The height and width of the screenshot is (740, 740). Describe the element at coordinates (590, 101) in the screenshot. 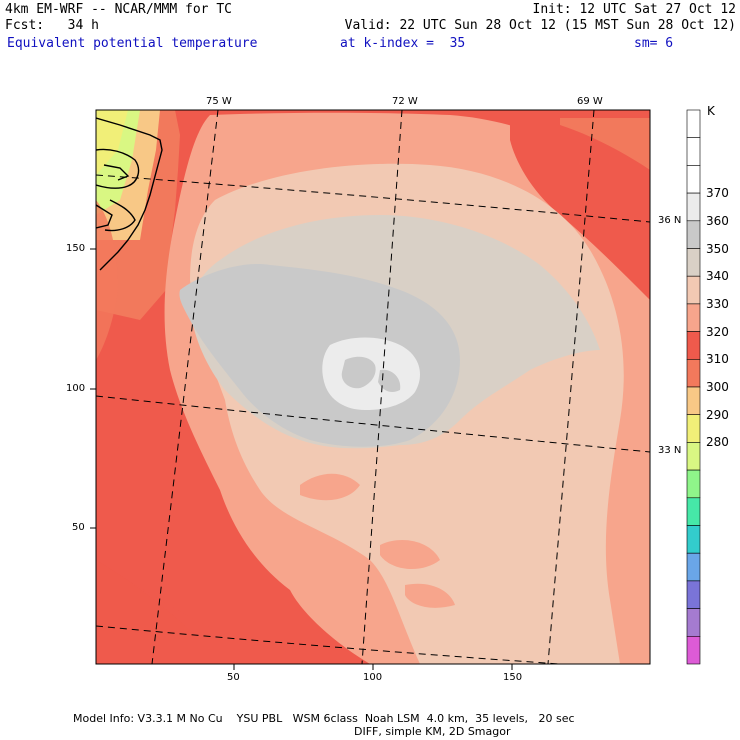

I see `lon-label-69w: 69 W` at that location.